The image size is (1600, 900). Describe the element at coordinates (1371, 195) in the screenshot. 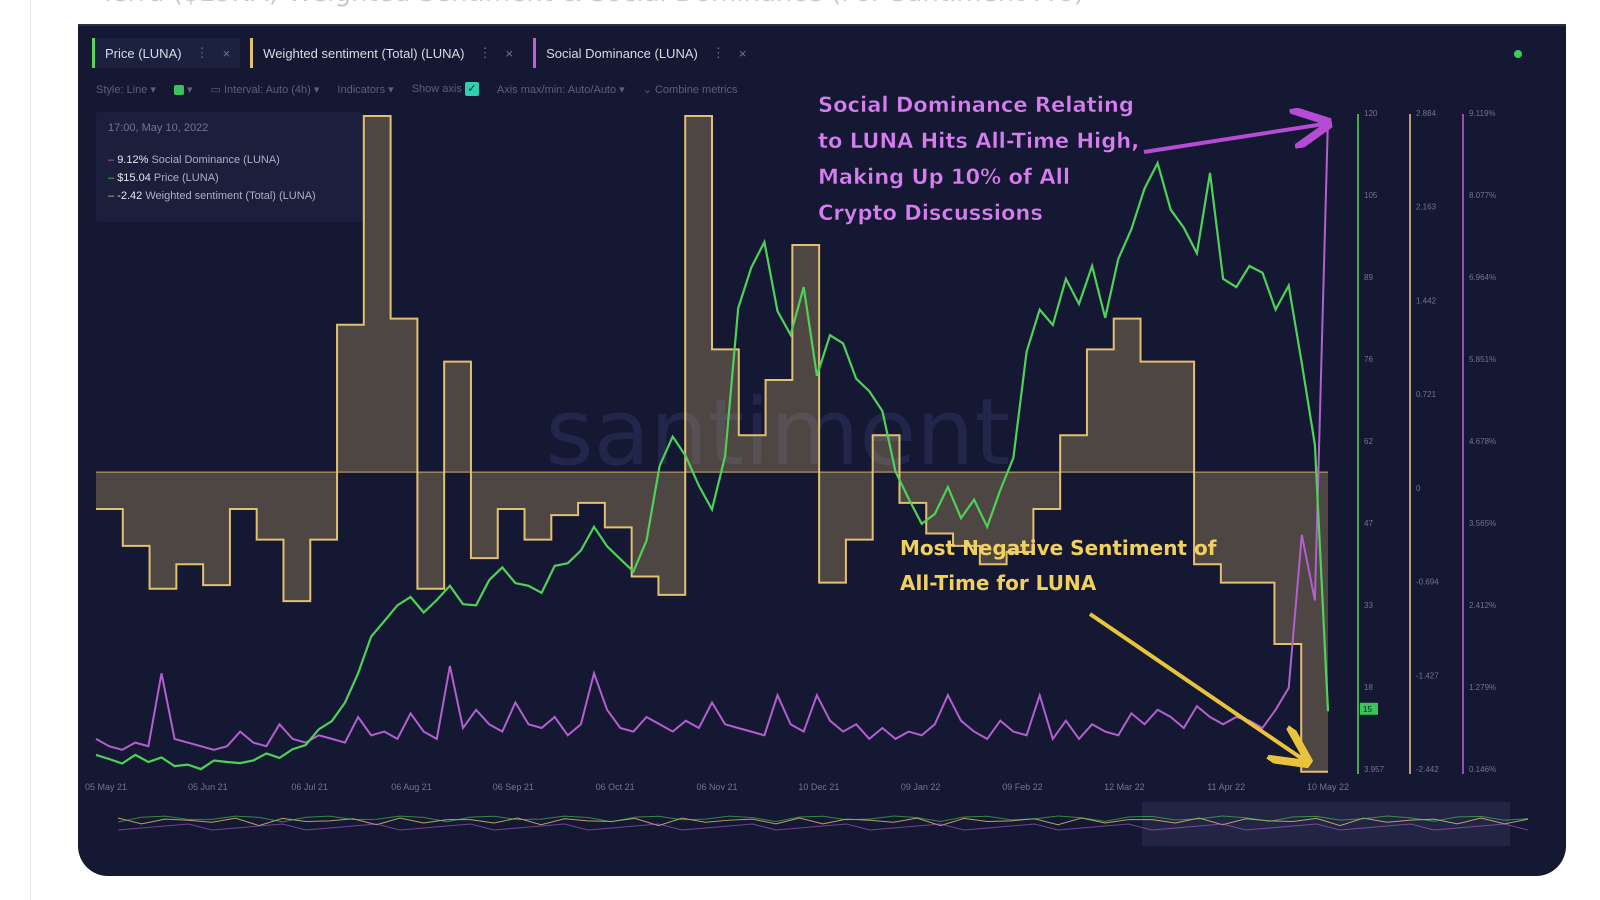

I see `y-tick-label: 105` at that location.